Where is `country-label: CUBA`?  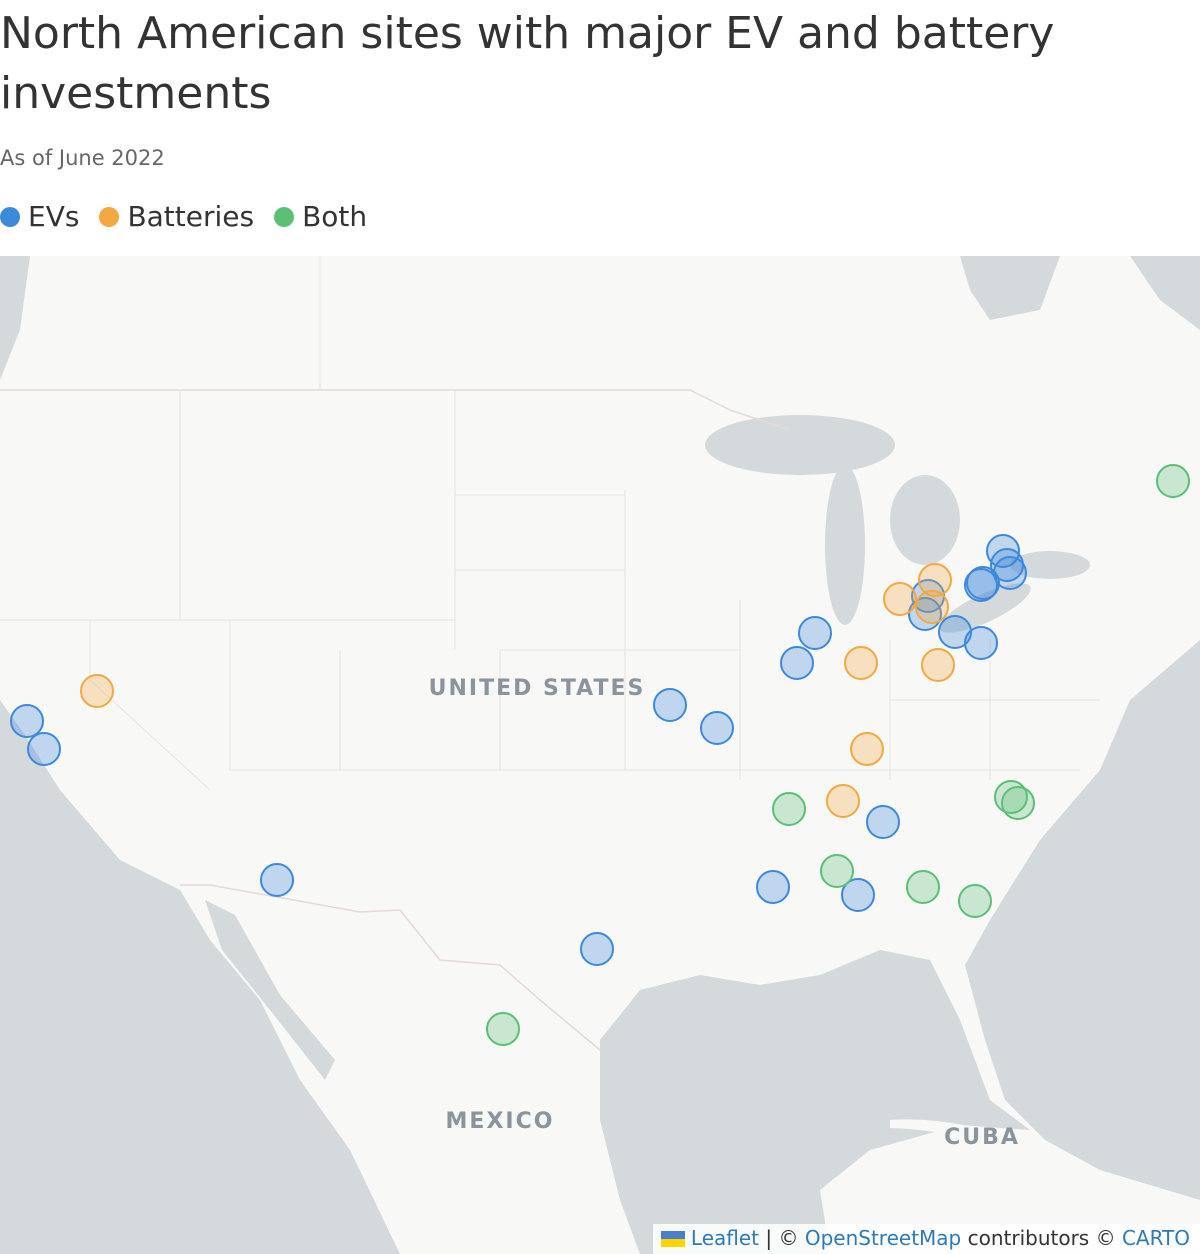
country-label: CUBA is located at coordinates (982, 1137).